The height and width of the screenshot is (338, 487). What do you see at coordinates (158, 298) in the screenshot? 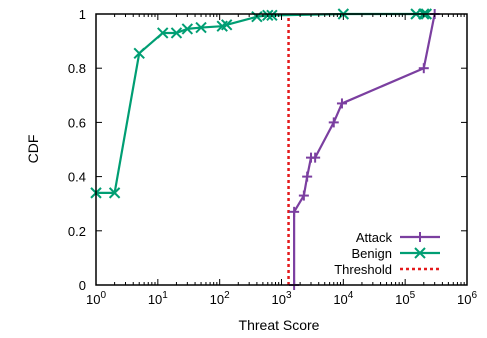
I see `x-tick-label: 10¹` at bounding box center [158, 298].